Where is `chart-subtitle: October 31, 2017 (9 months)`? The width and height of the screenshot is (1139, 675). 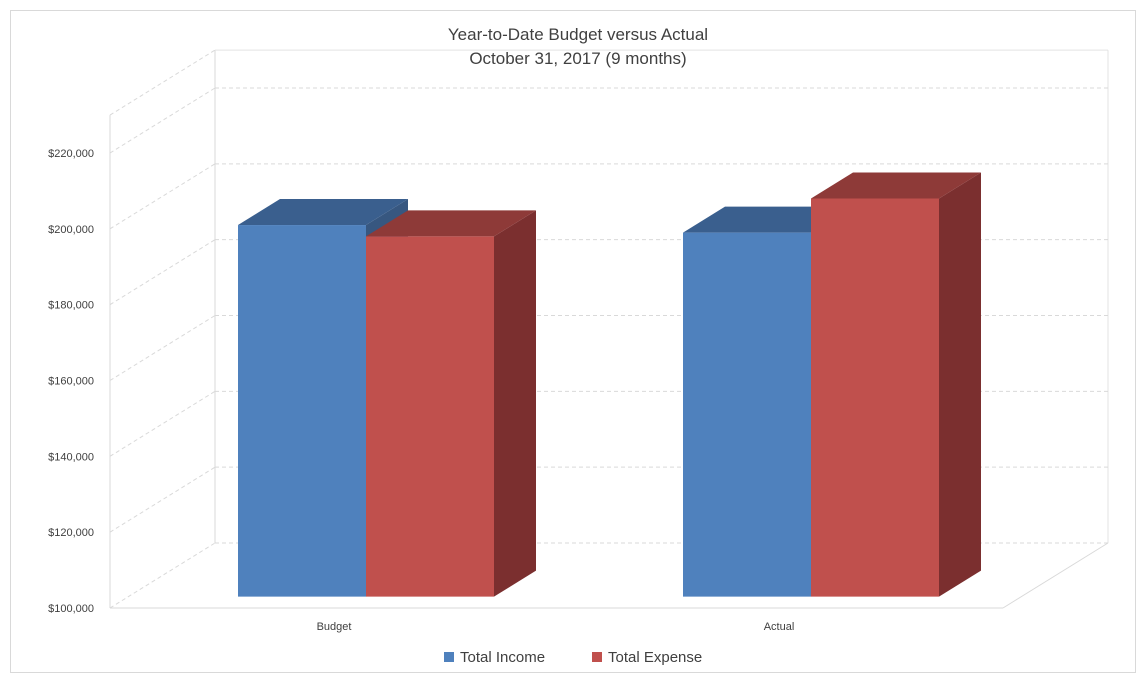
chart-subtitle: October 31, 2017 (9 months) is located at coordinates (577, 58).